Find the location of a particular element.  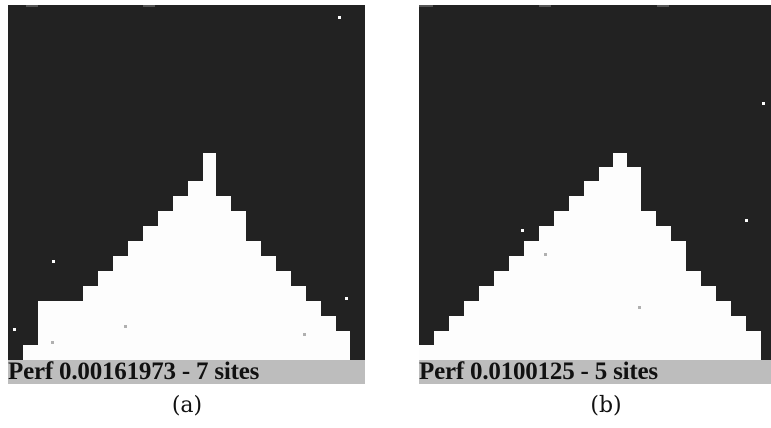

caption-a: (a) is located at coordinates (187, 405).